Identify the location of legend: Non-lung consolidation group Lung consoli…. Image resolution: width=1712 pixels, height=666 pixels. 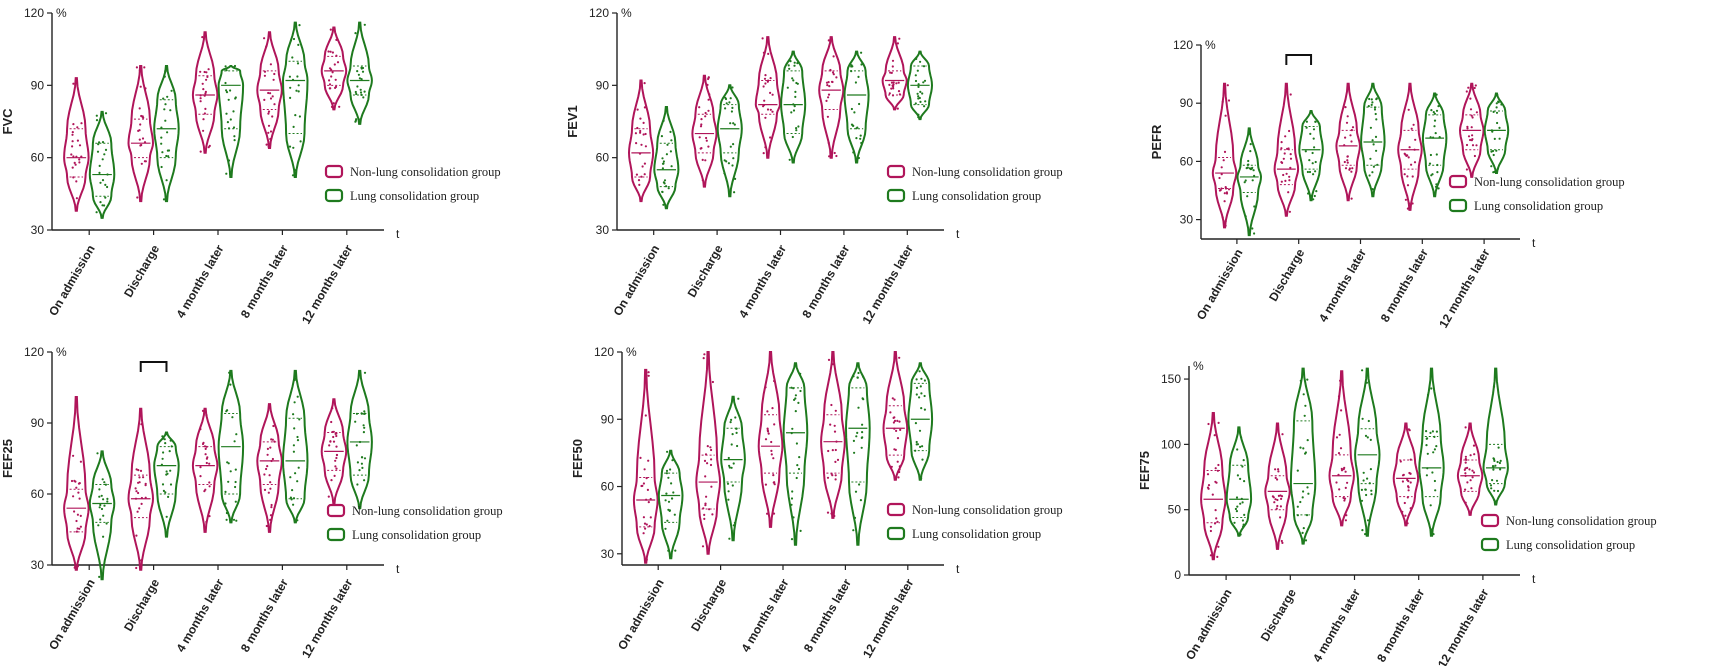
(1568, 532).